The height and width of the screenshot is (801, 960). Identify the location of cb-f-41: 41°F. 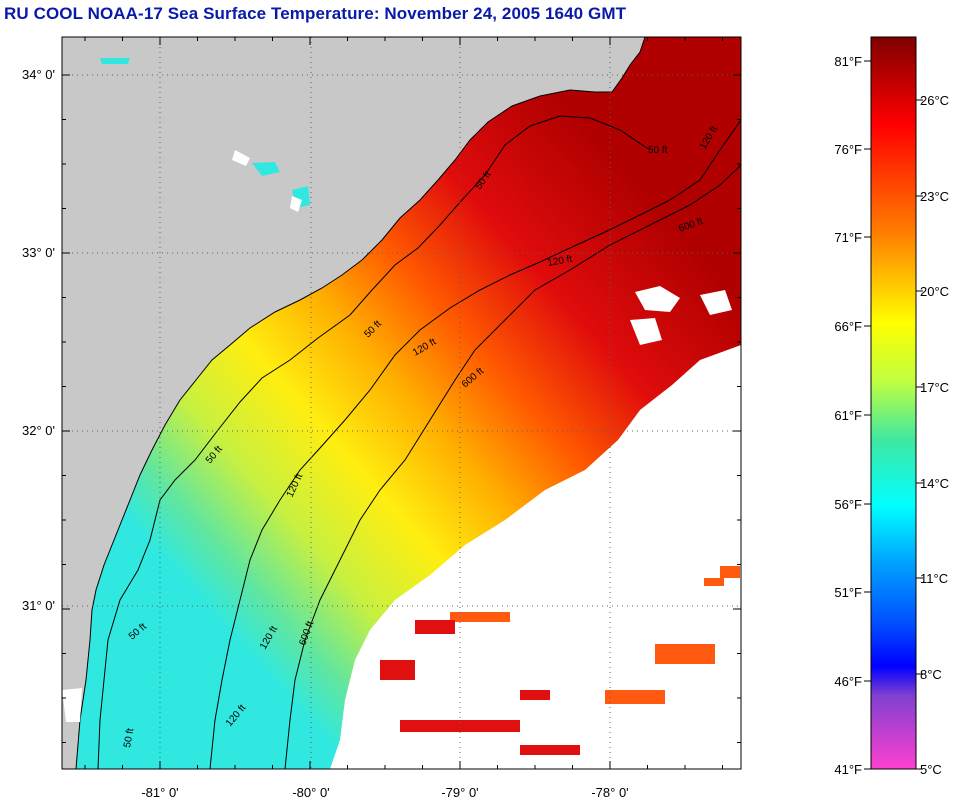
(848, 769).